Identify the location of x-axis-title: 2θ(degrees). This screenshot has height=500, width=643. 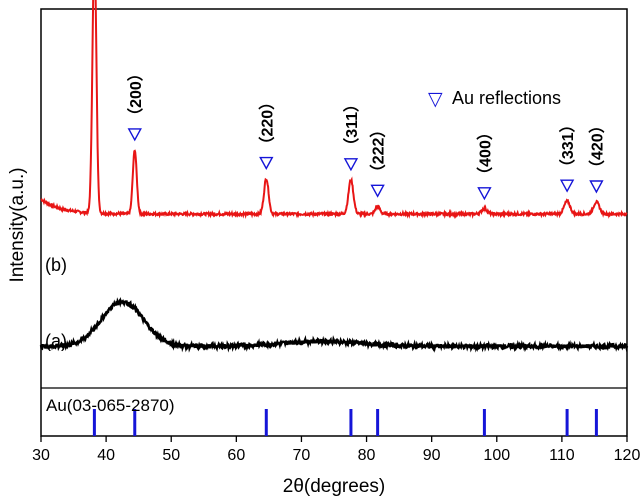
(334, 486).